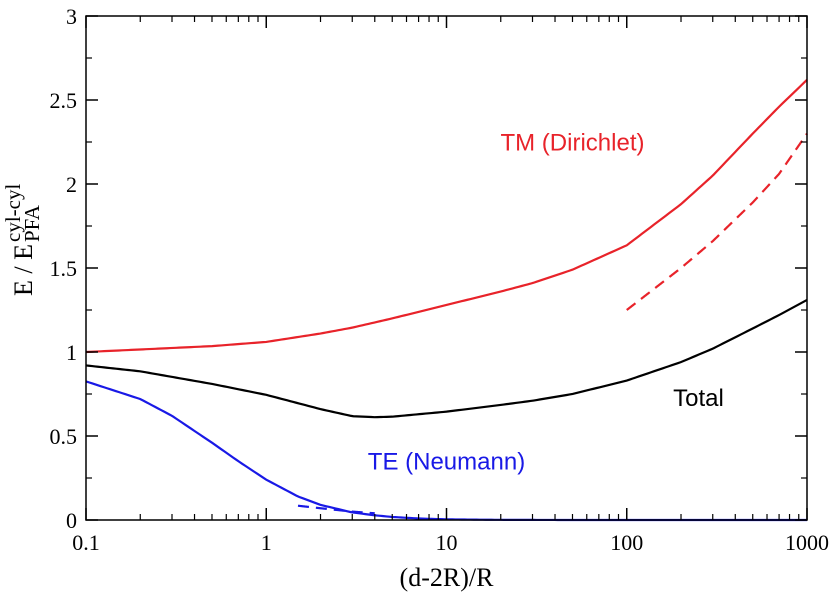 The height and width of the screenshot is (595, 830). I want to click on x-tick-label: 100, so click(626, 542).